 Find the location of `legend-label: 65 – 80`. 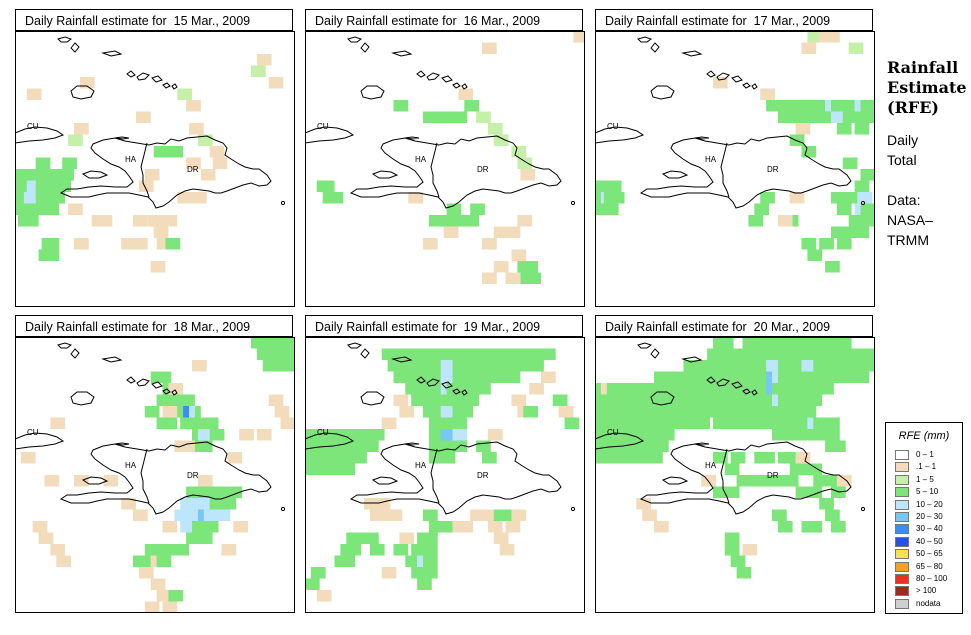

legend-label: 65 – 80 is located at coordinates (929, 566).